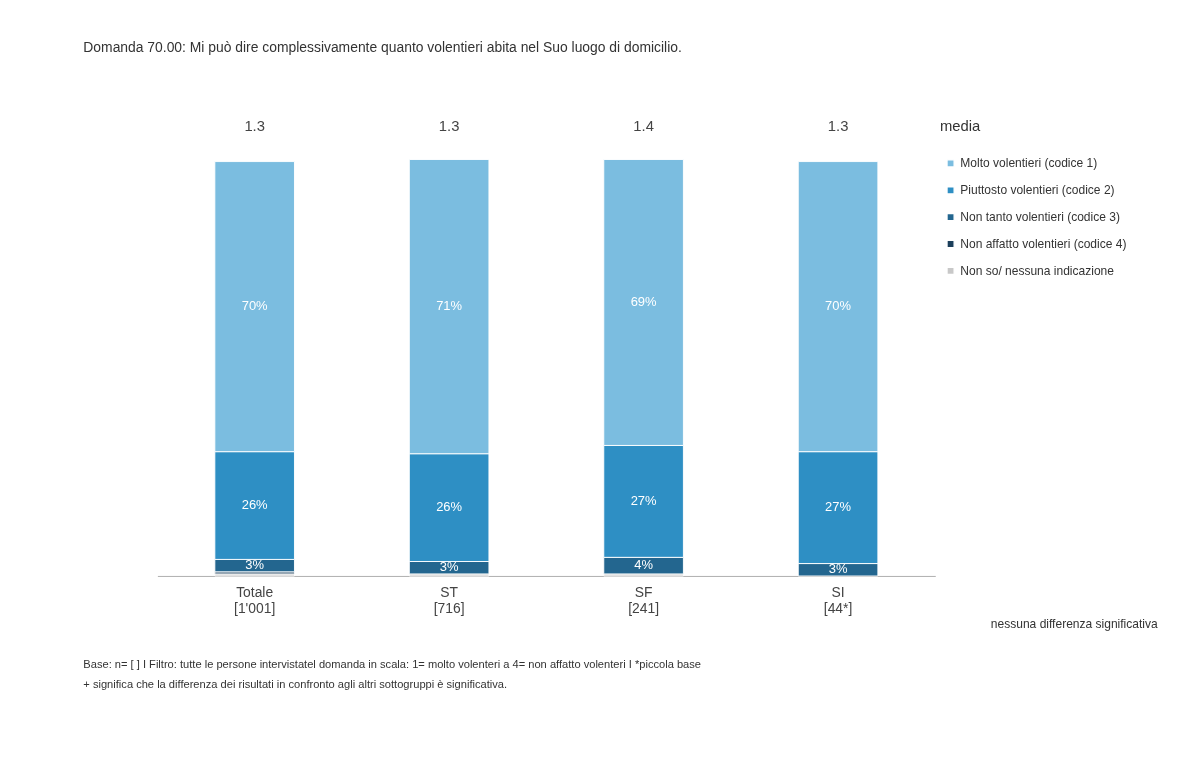  What do you see at coordinates (644, 565) in the screenshot?
I see `data-label: 4%` at bounding box center [644, 565].